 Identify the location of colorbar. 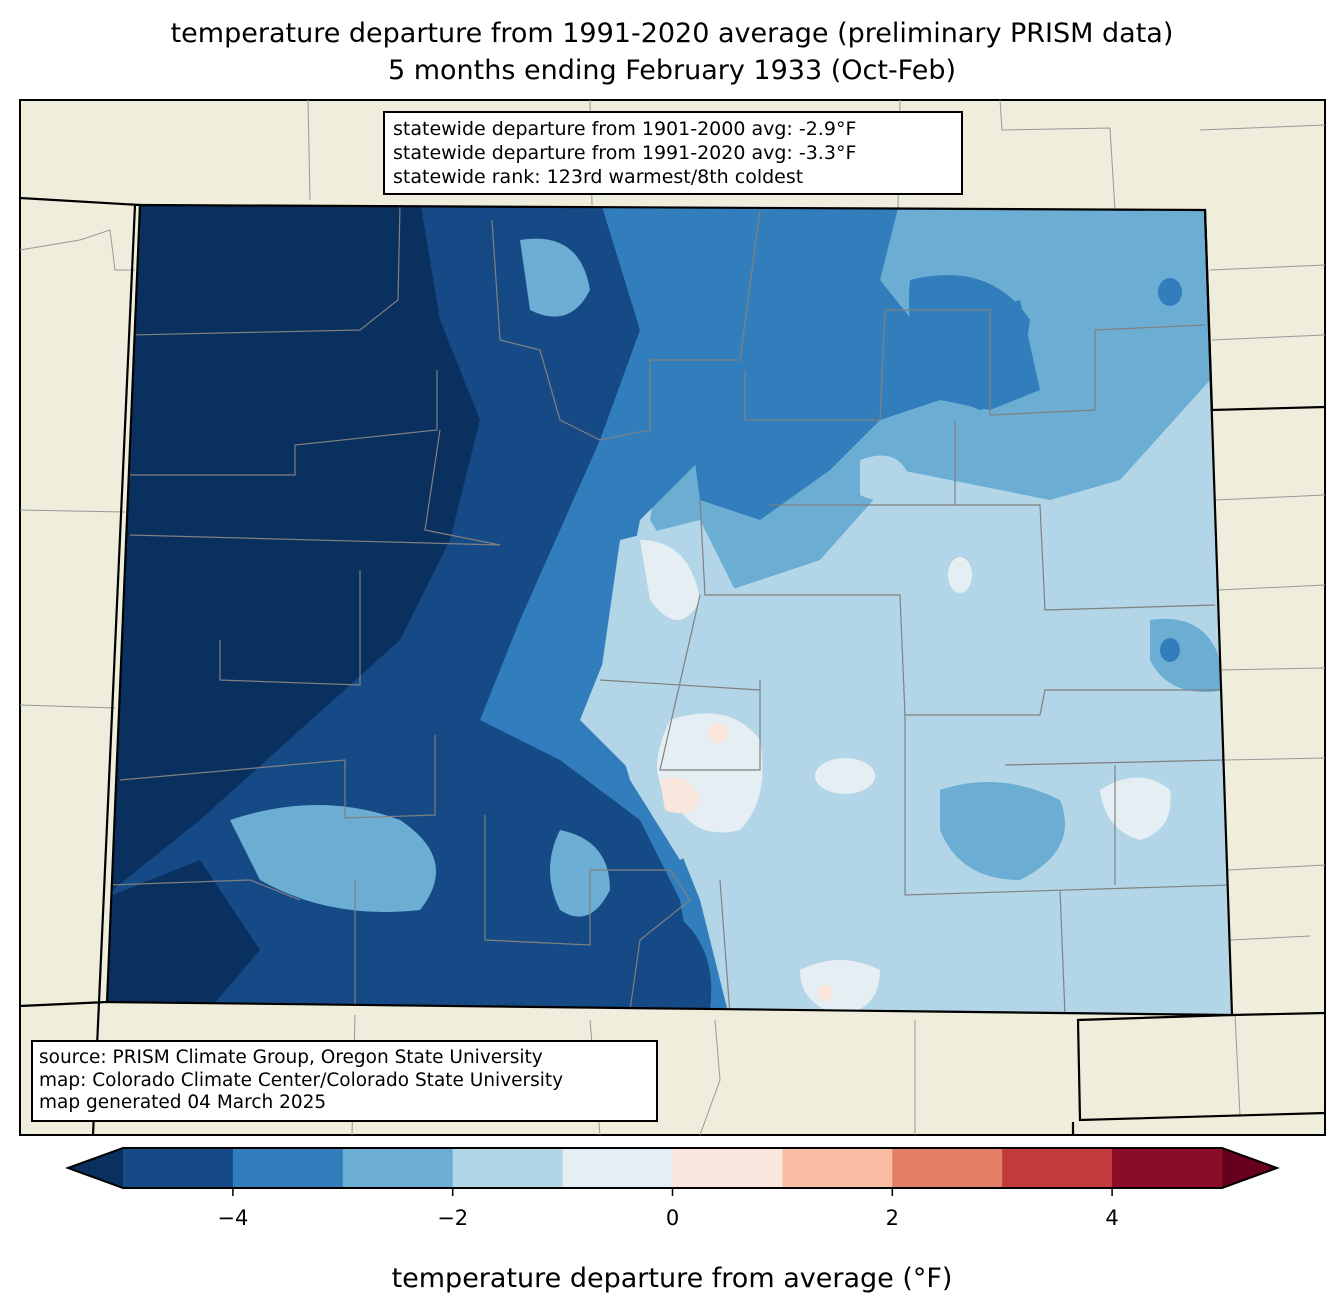
(672, 1171).